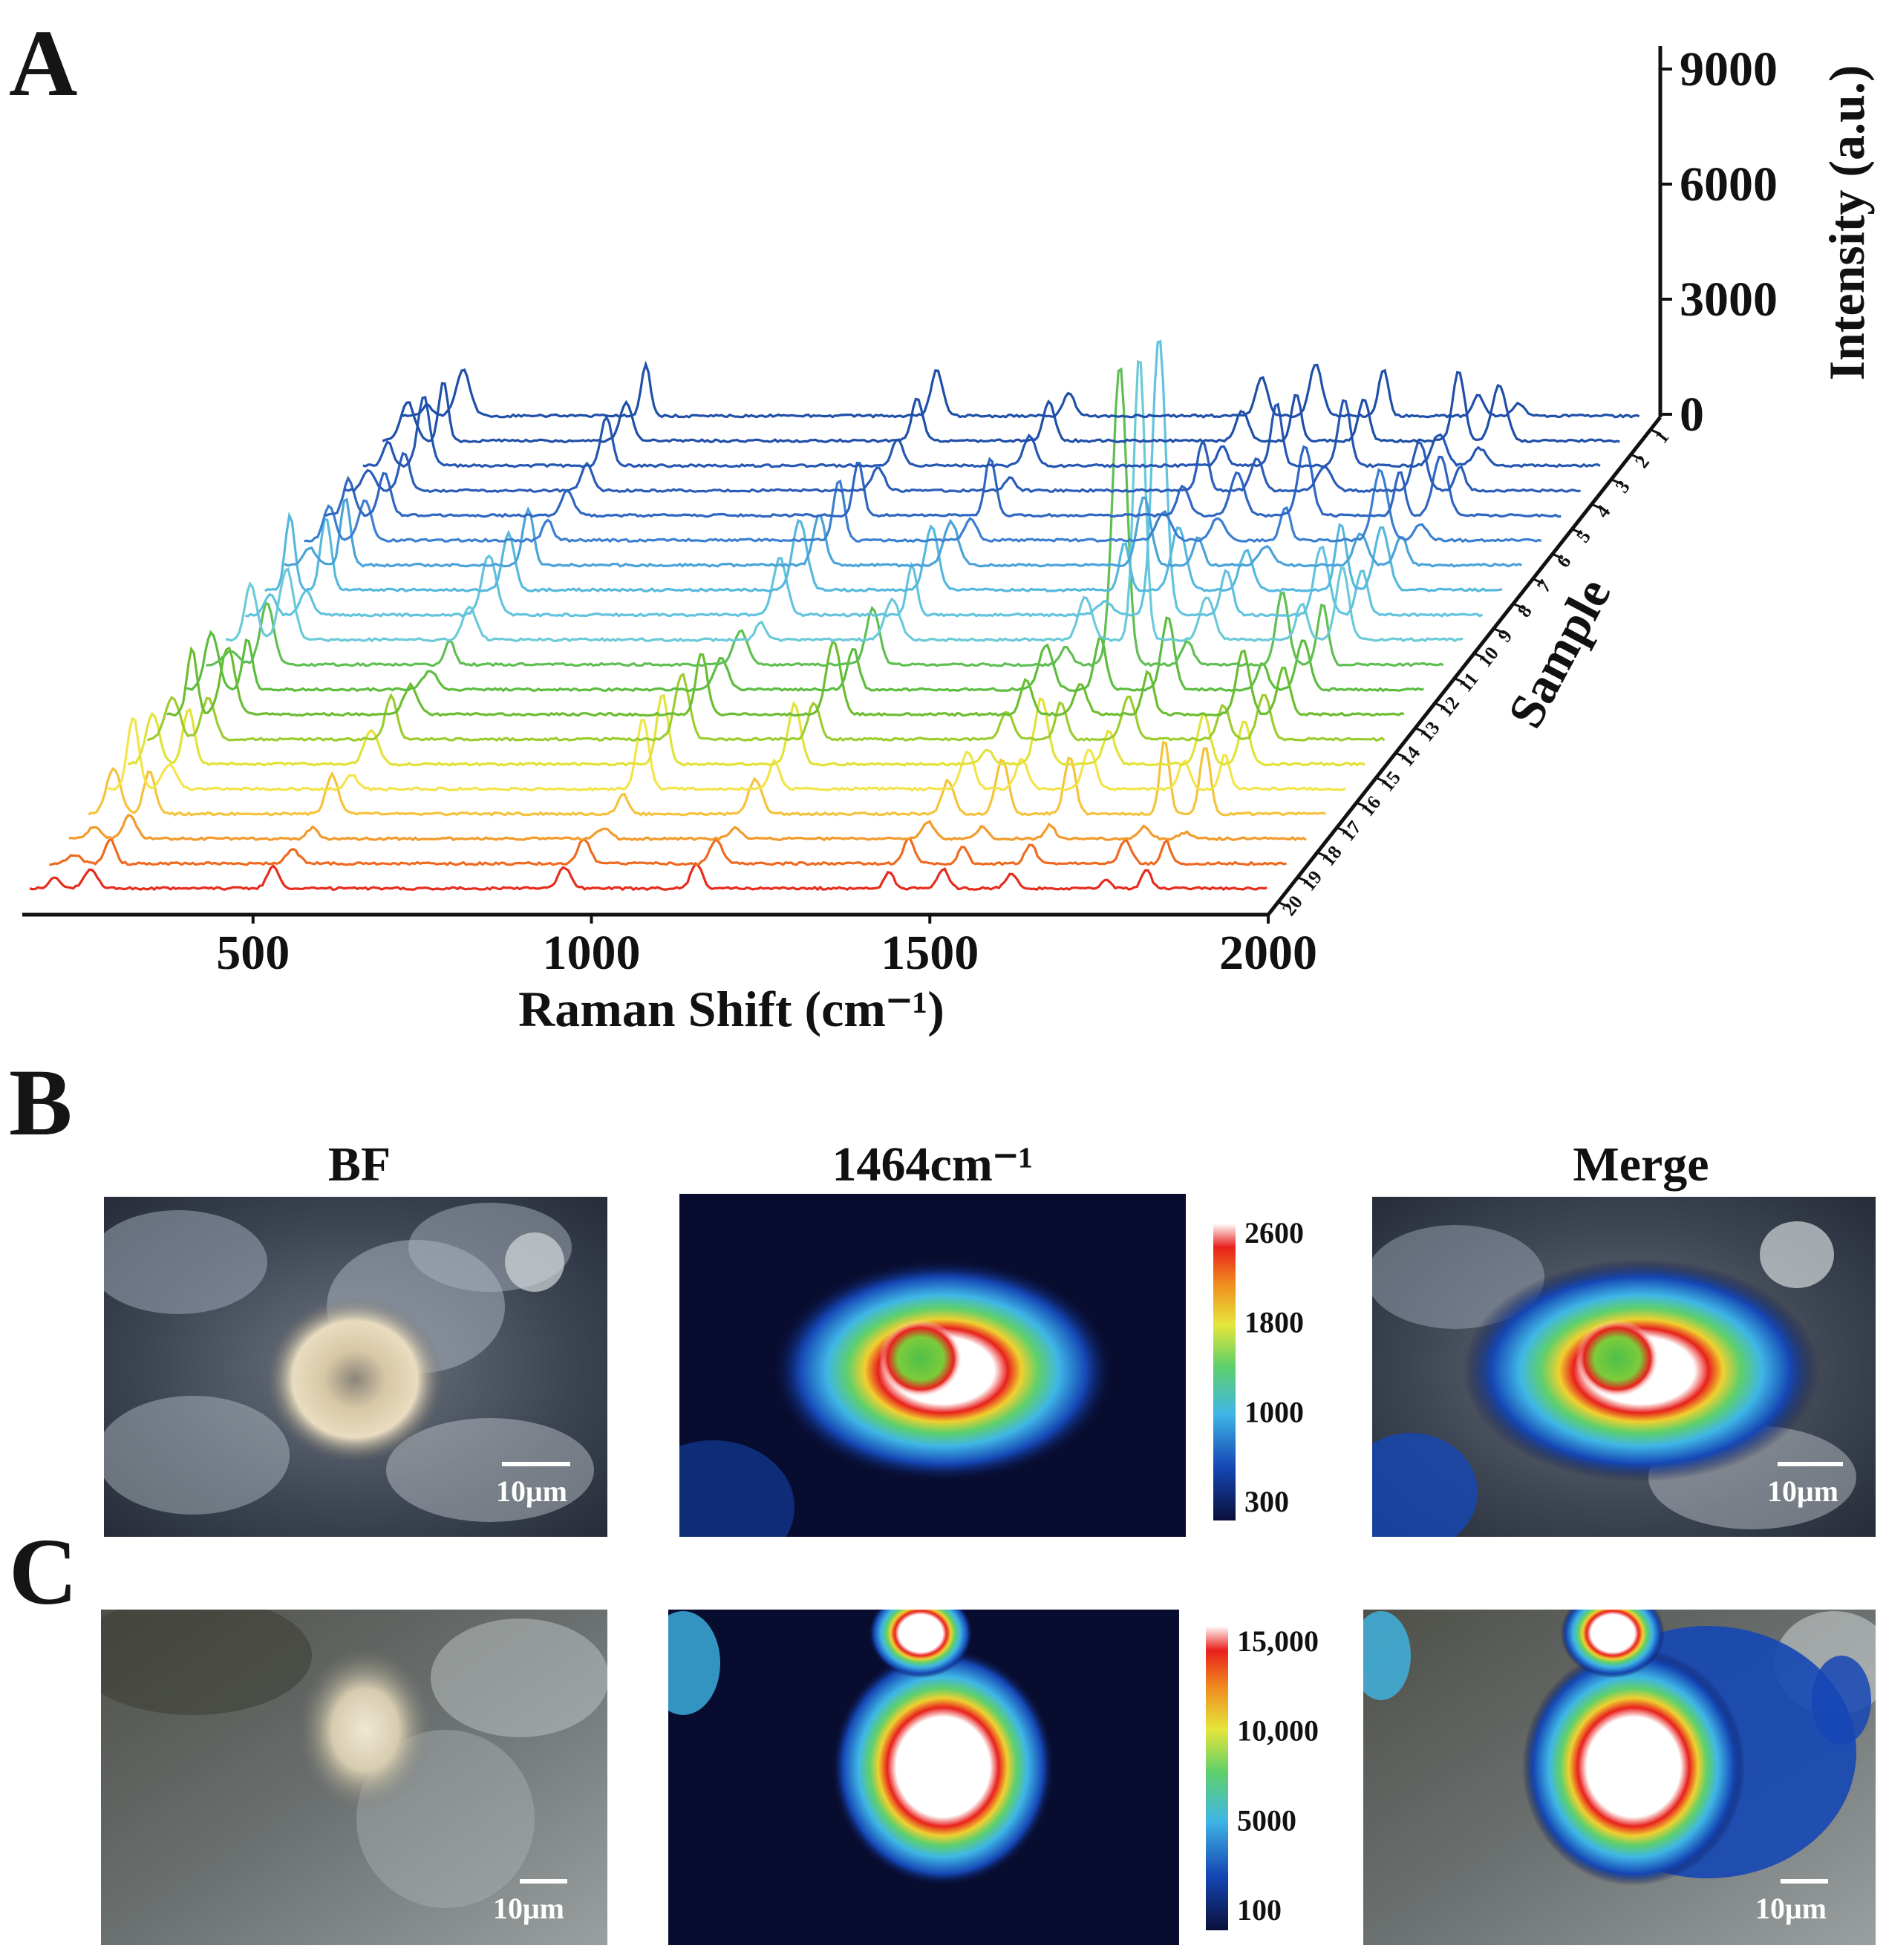  Describe the element at coordinates (43, 1571) in the screenshot. I see `panel-letter-c: C` at that location.